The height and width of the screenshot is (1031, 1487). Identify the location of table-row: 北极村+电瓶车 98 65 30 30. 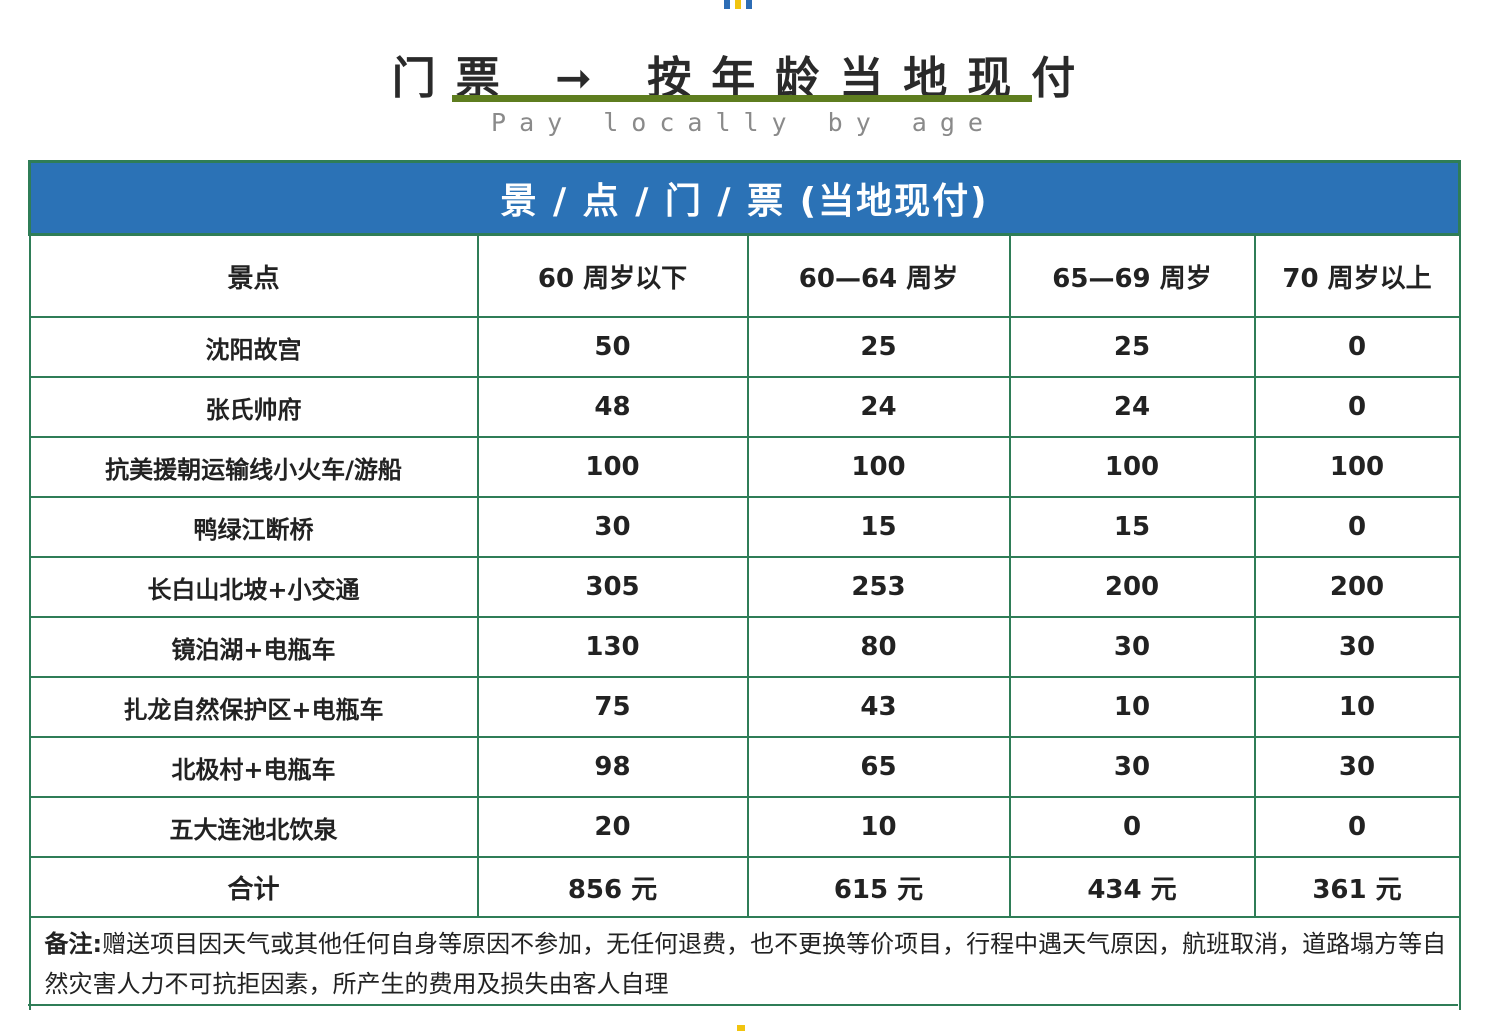
(744, 767).